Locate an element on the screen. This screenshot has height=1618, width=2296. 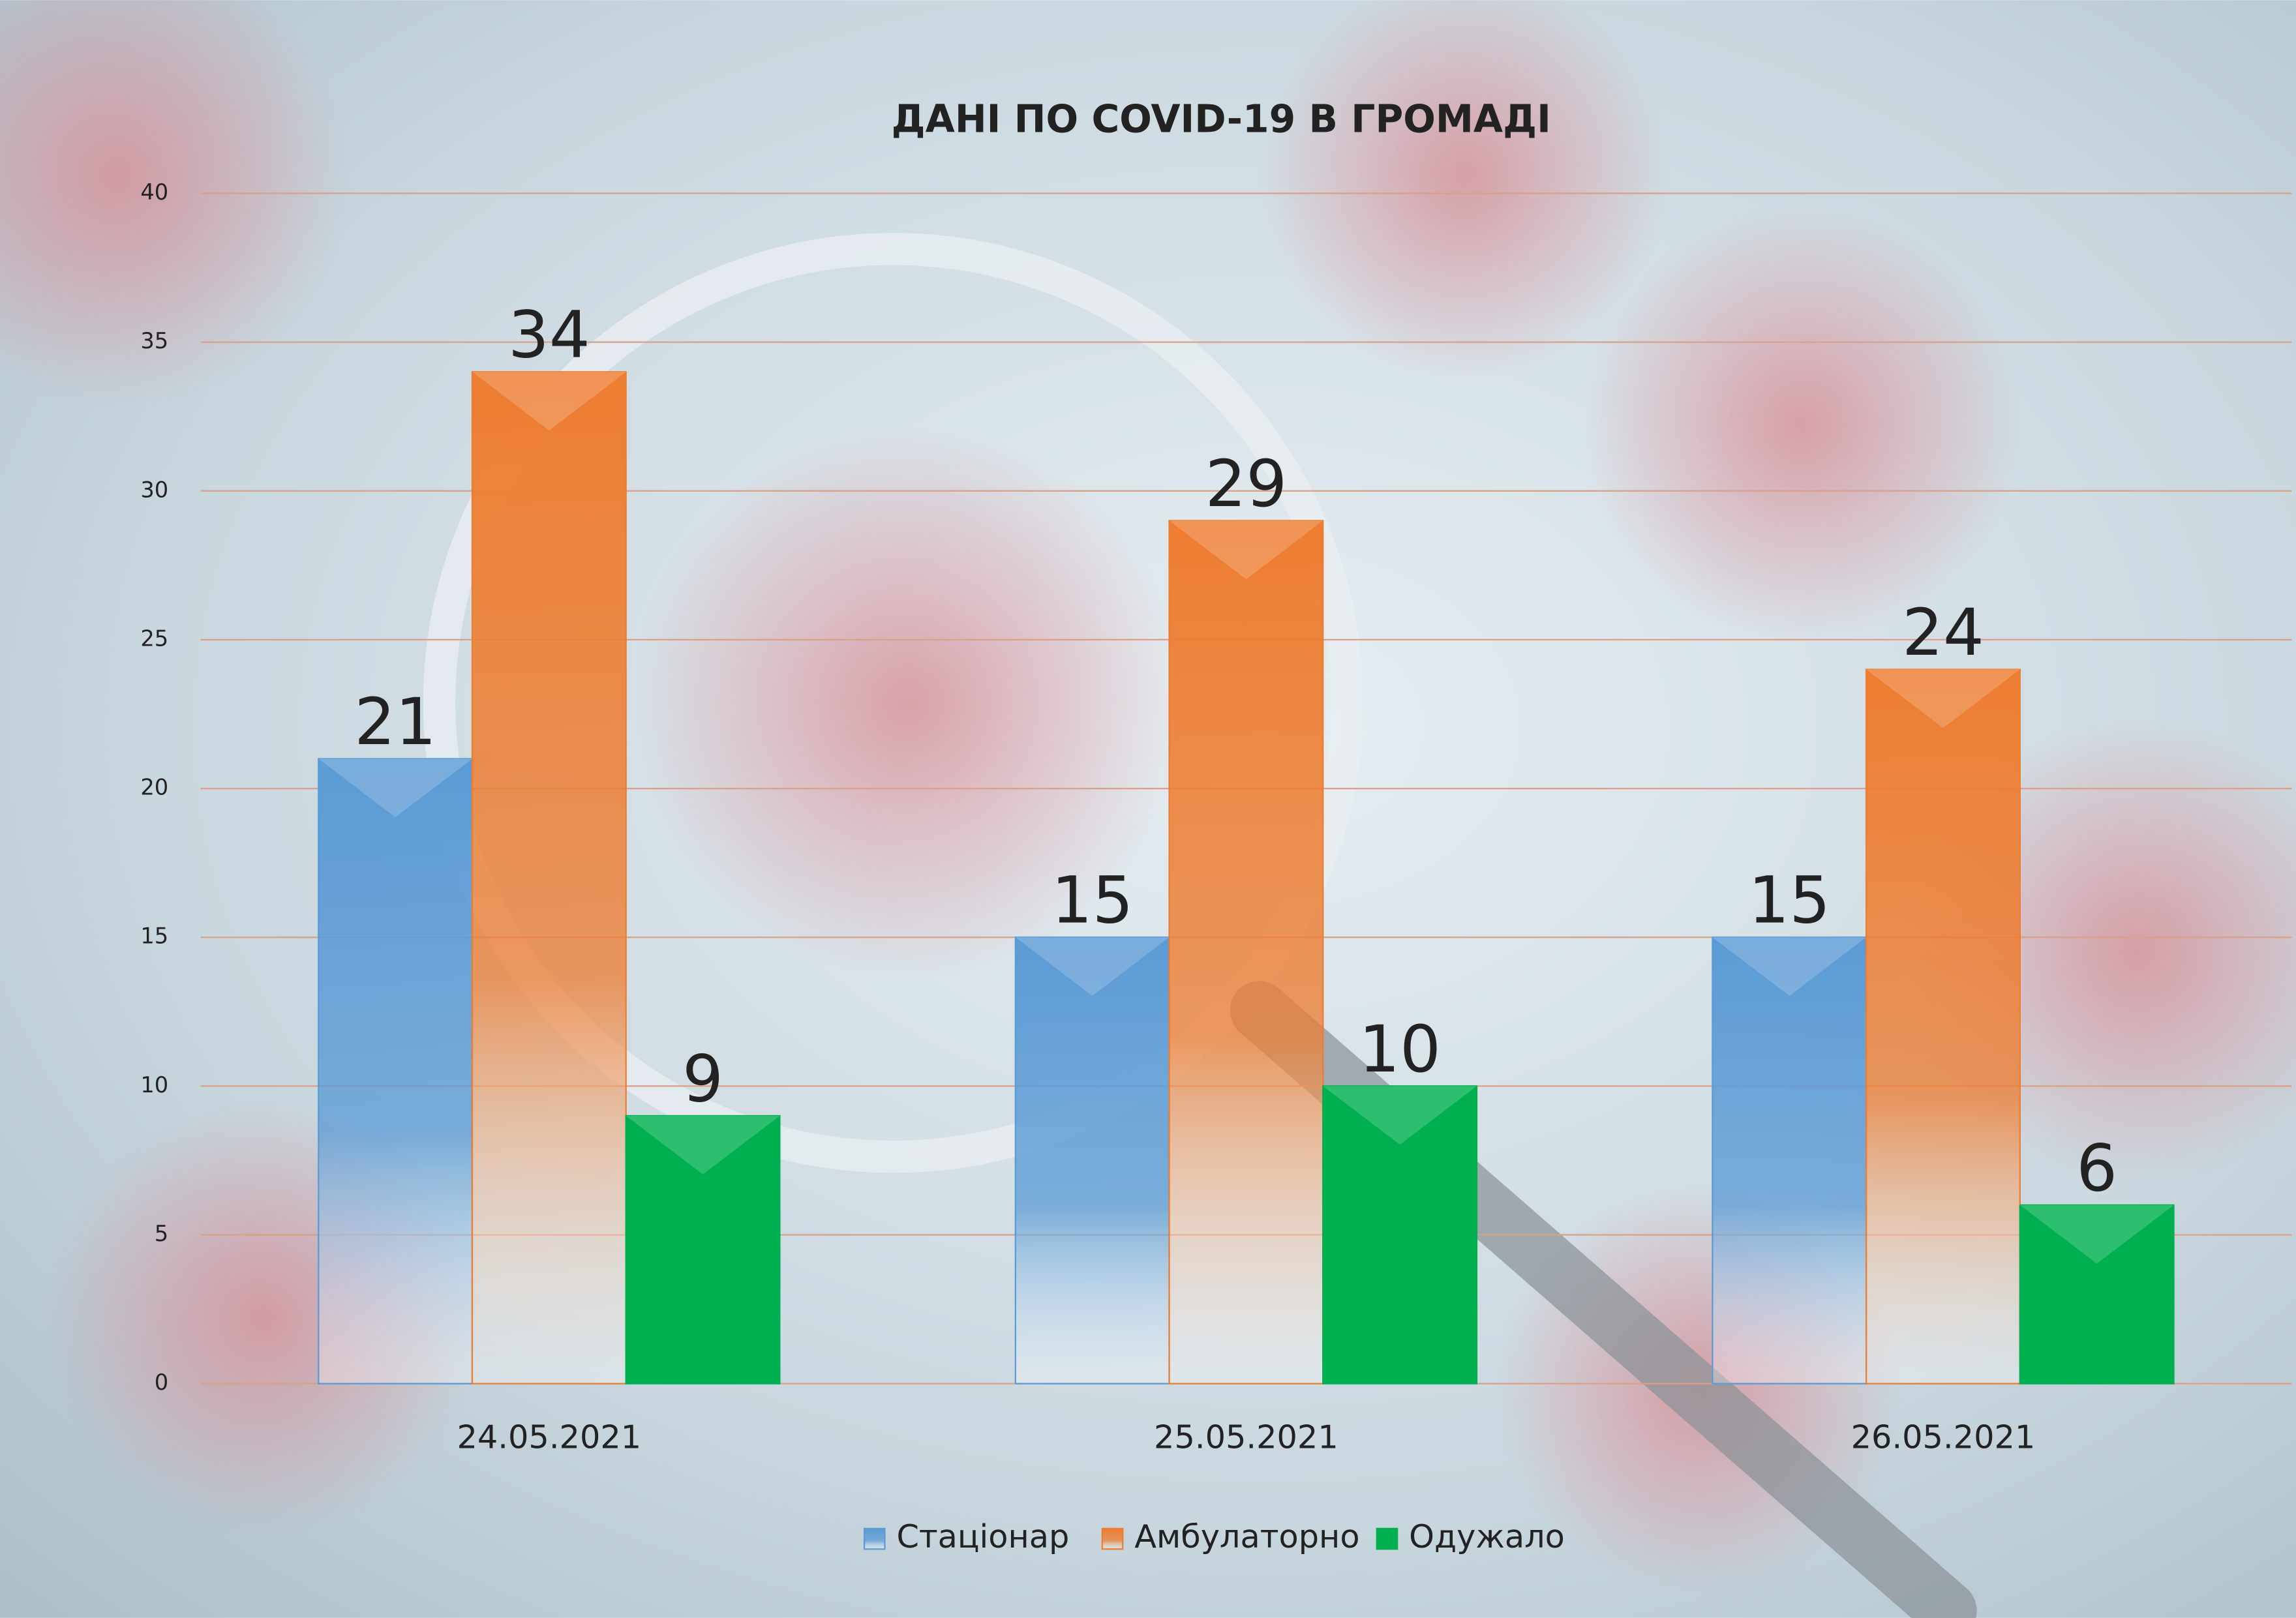
y-tick-label: 25 is located at coordinates (154, 638).